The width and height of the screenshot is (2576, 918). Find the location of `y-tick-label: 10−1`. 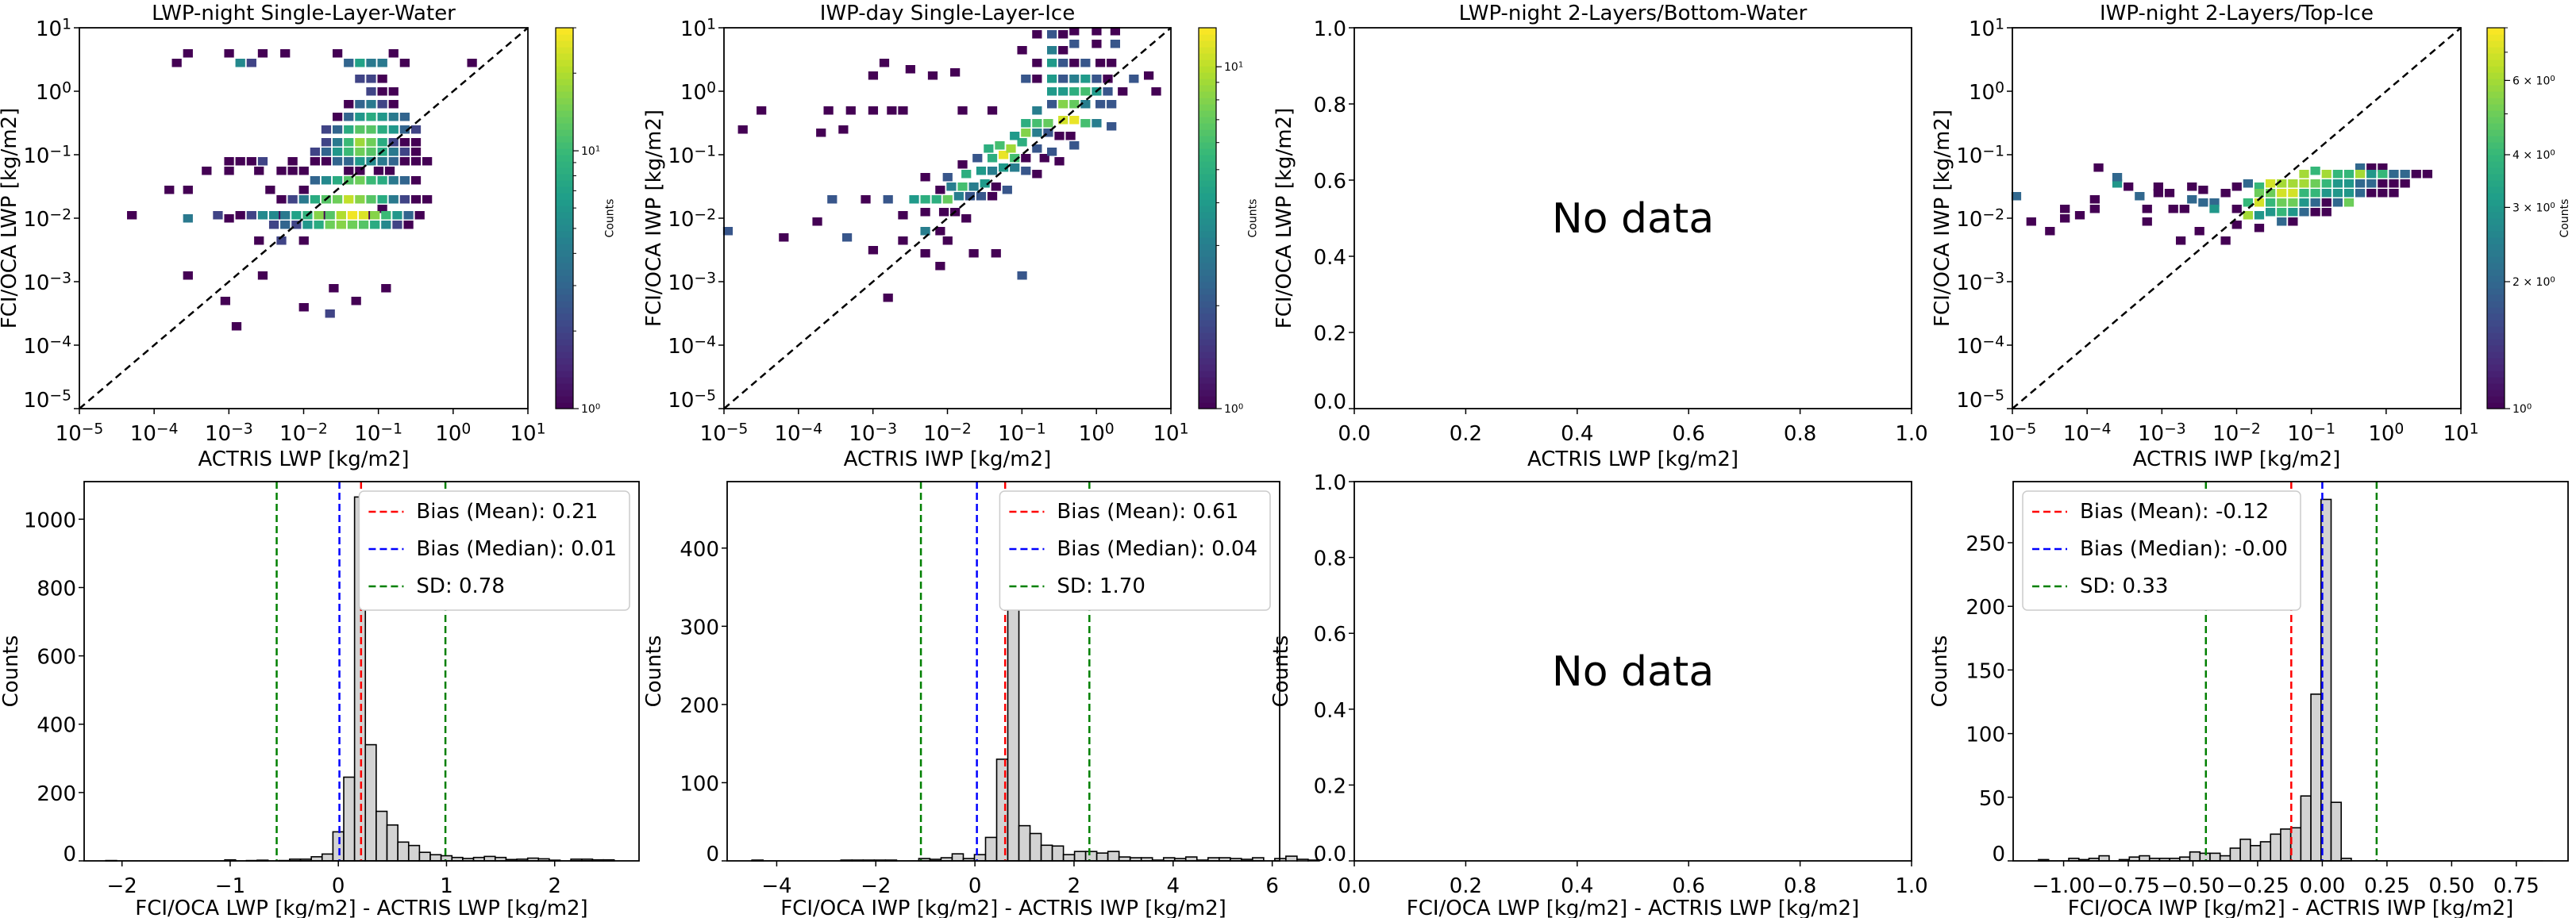

y-tick-label: 10−1 is located at coordinates (1980, 156).